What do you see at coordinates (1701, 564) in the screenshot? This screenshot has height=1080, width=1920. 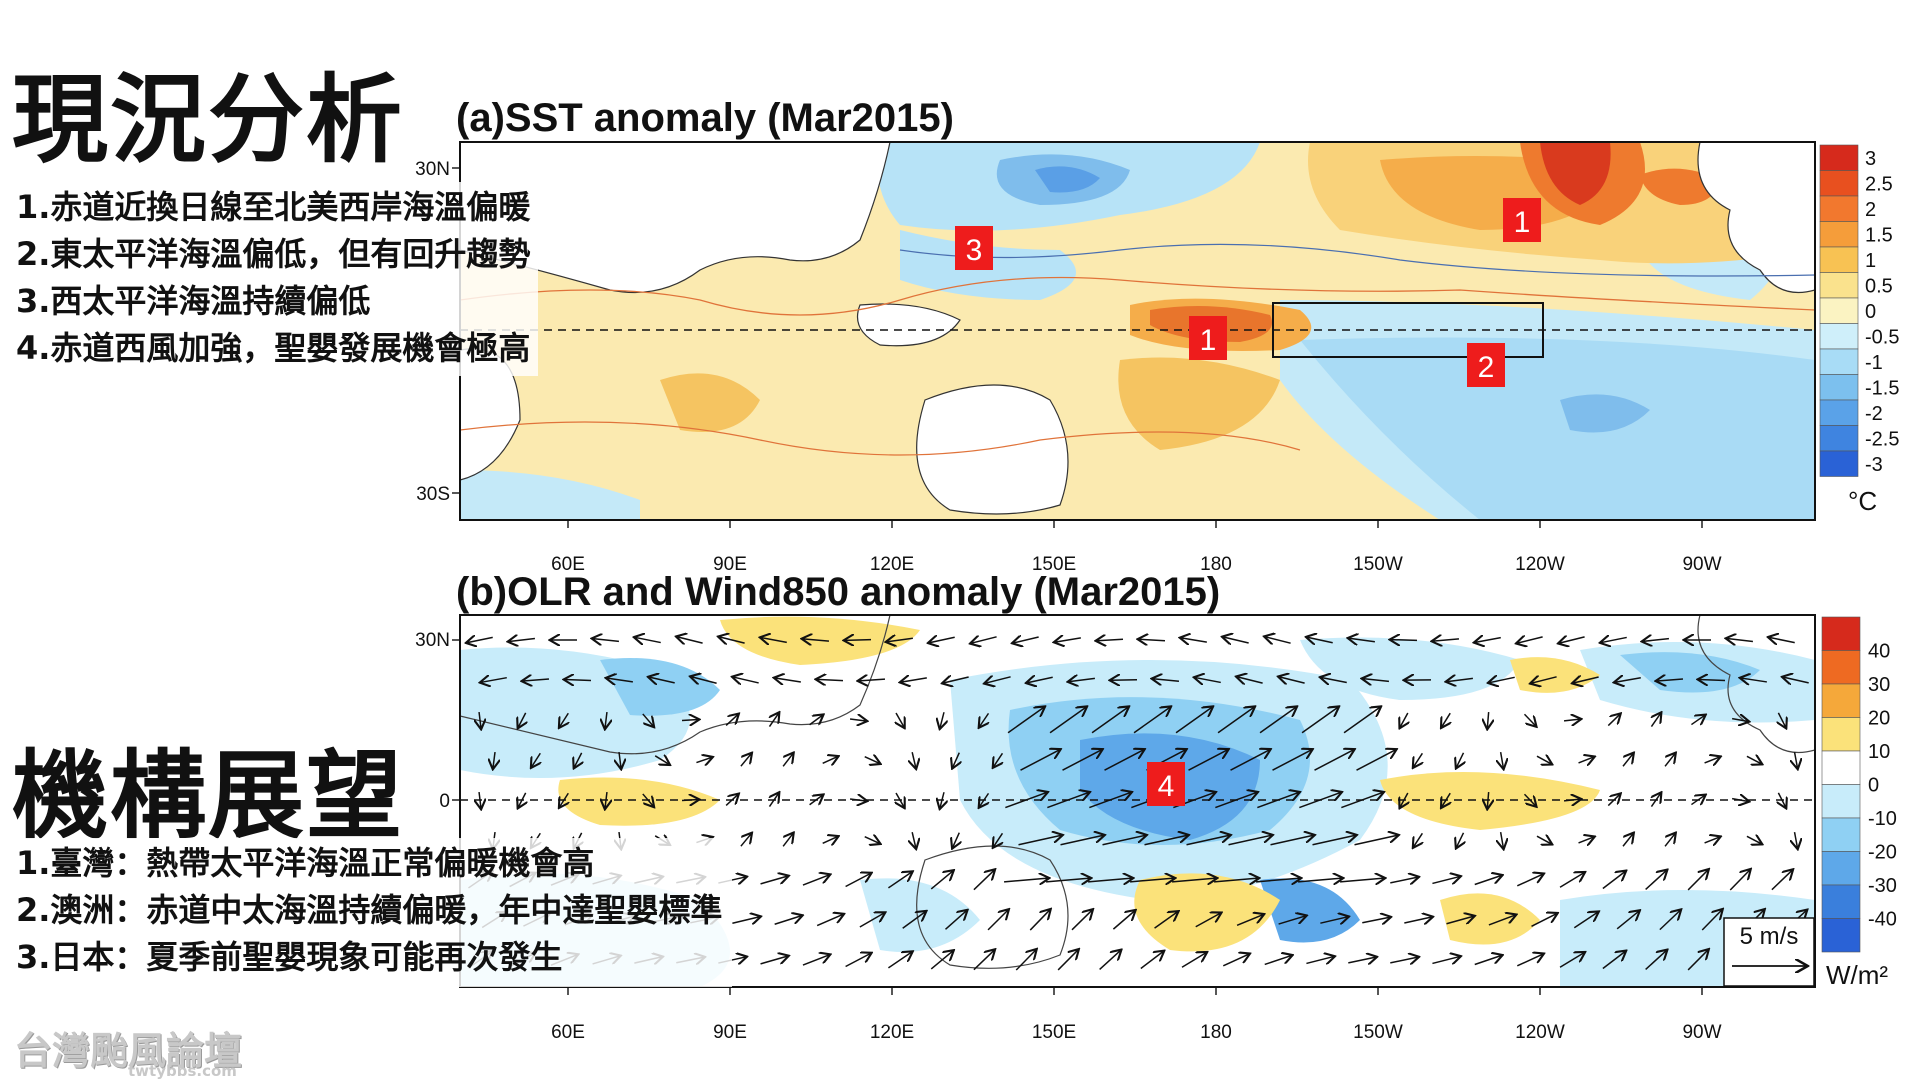 I see `sst-lon-90w: 90W` at bounding box center [1701, 564].